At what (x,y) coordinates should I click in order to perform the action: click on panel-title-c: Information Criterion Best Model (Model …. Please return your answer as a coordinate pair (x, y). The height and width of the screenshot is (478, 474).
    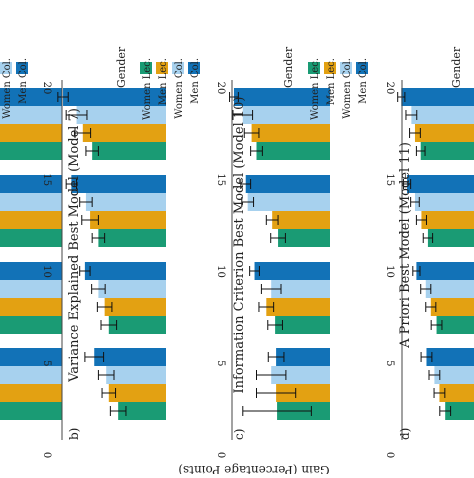
    Looking at the image, I should click on (239, 245).